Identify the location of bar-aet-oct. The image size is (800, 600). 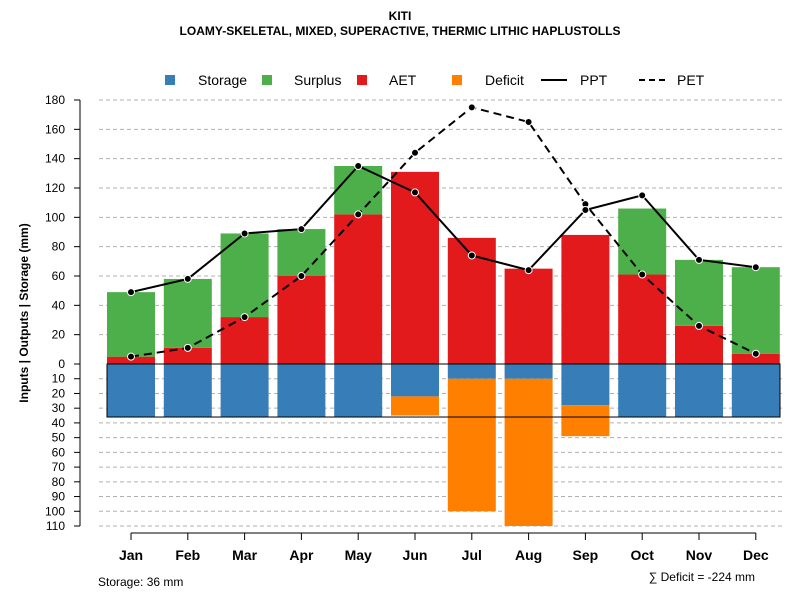
(642, 319).